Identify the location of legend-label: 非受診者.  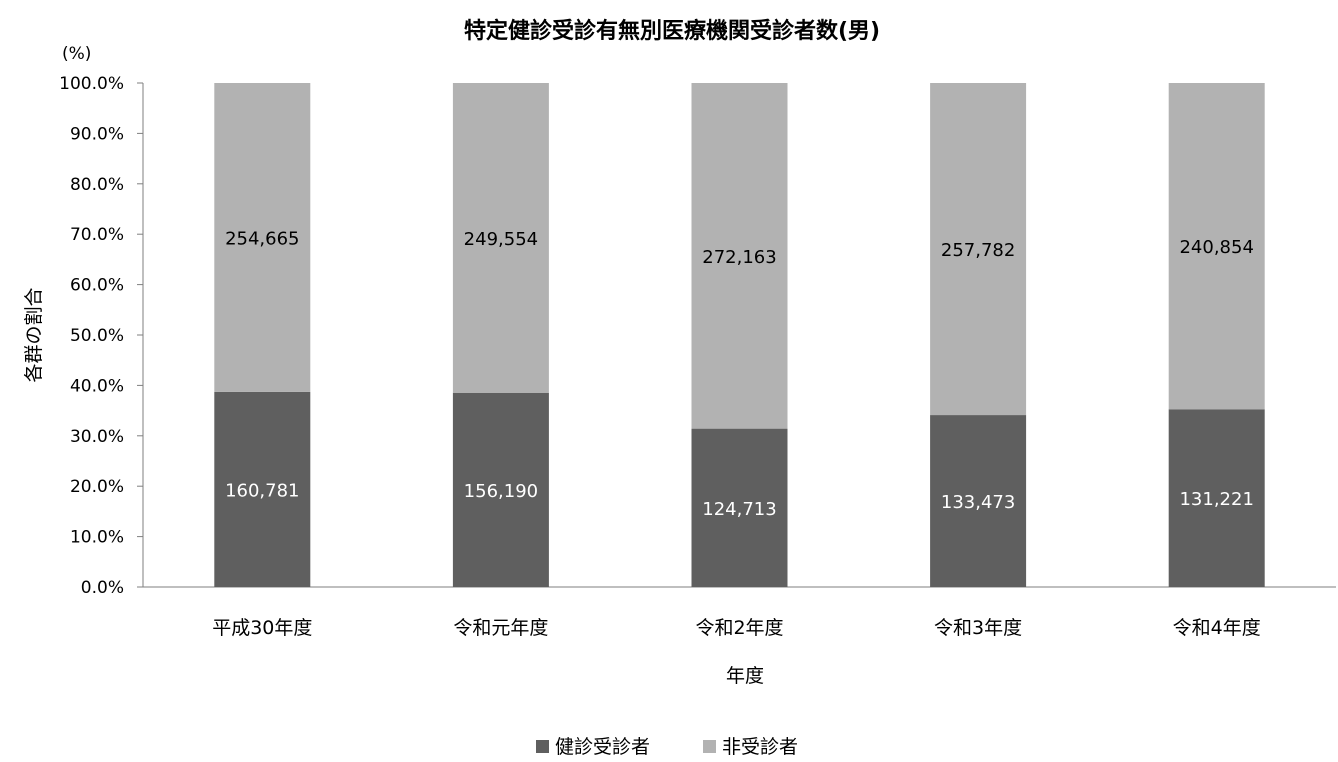
(760, 747).